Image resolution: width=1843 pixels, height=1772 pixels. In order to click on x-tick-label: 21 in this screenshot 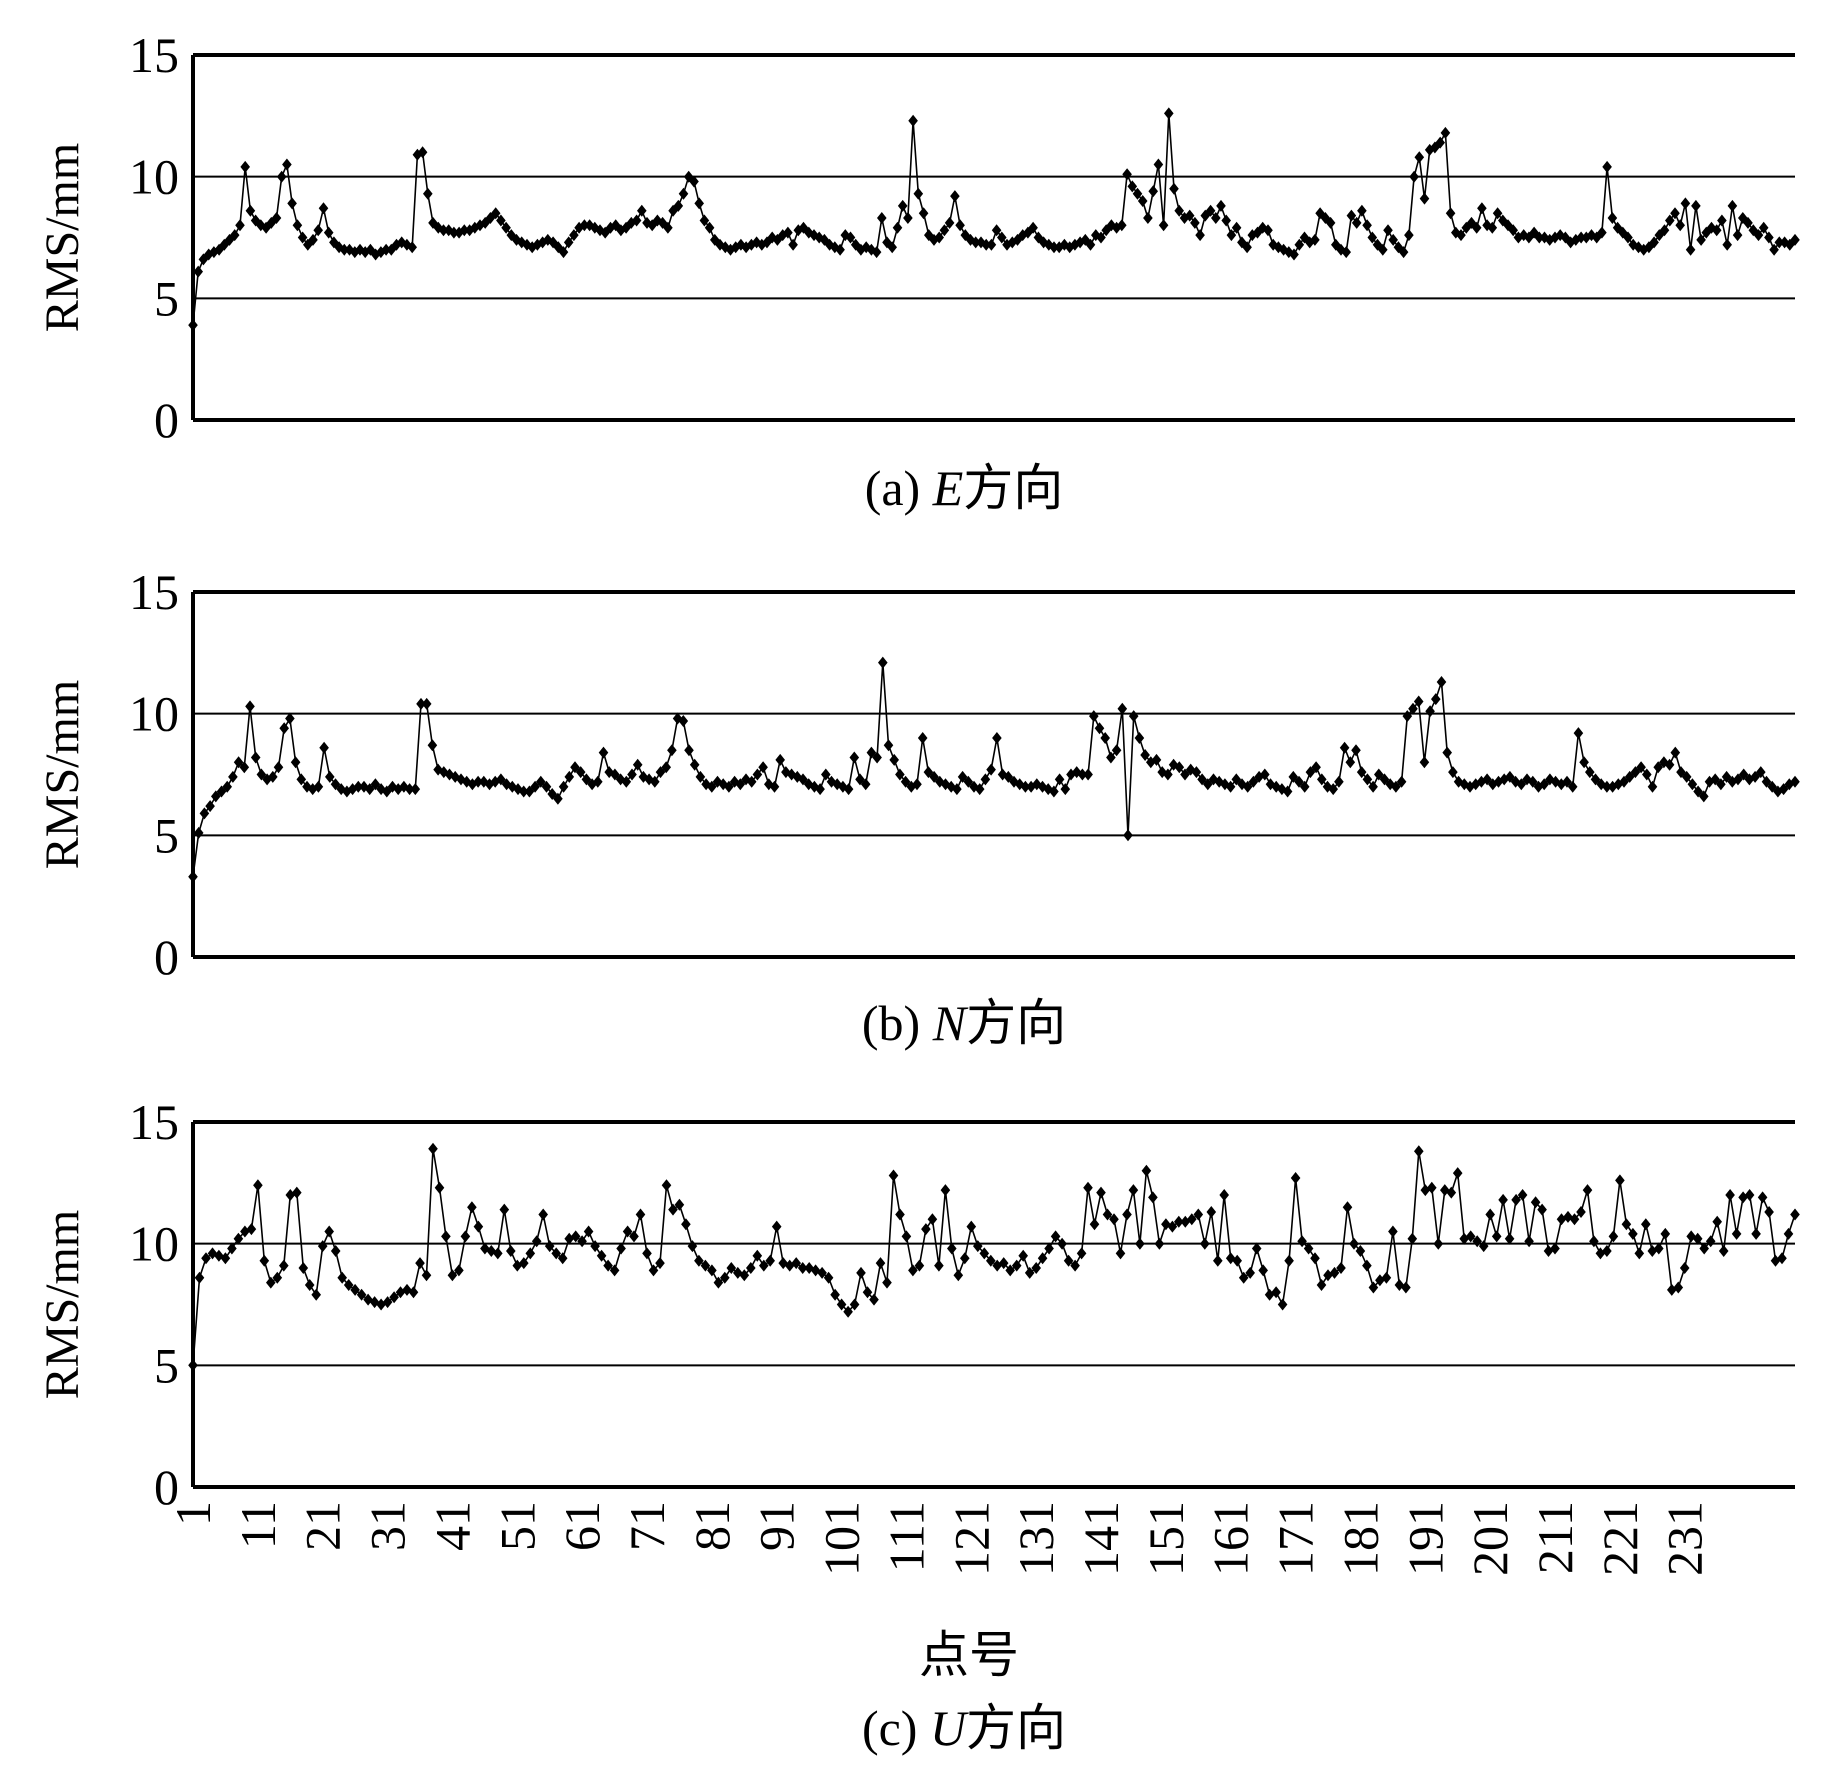, I will do `click(323, 1526)`.